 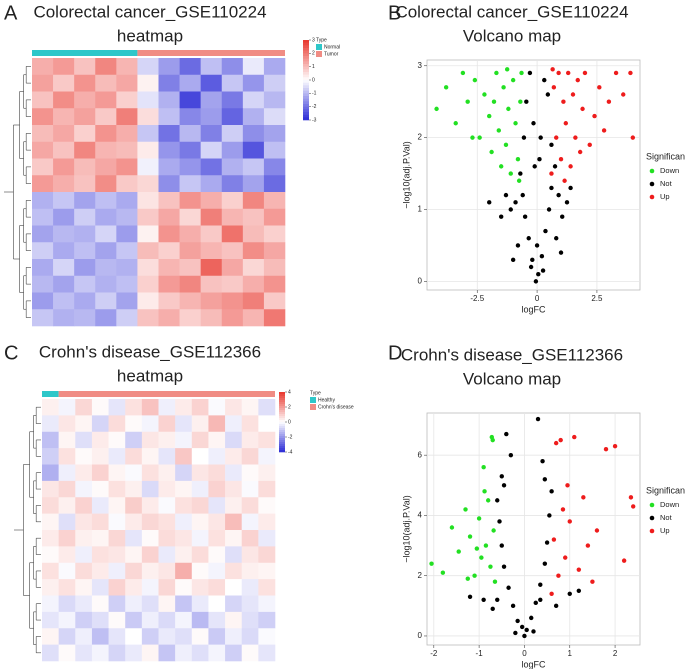 I want to click on colorbar-label: 4, so click(x=289, y=392).